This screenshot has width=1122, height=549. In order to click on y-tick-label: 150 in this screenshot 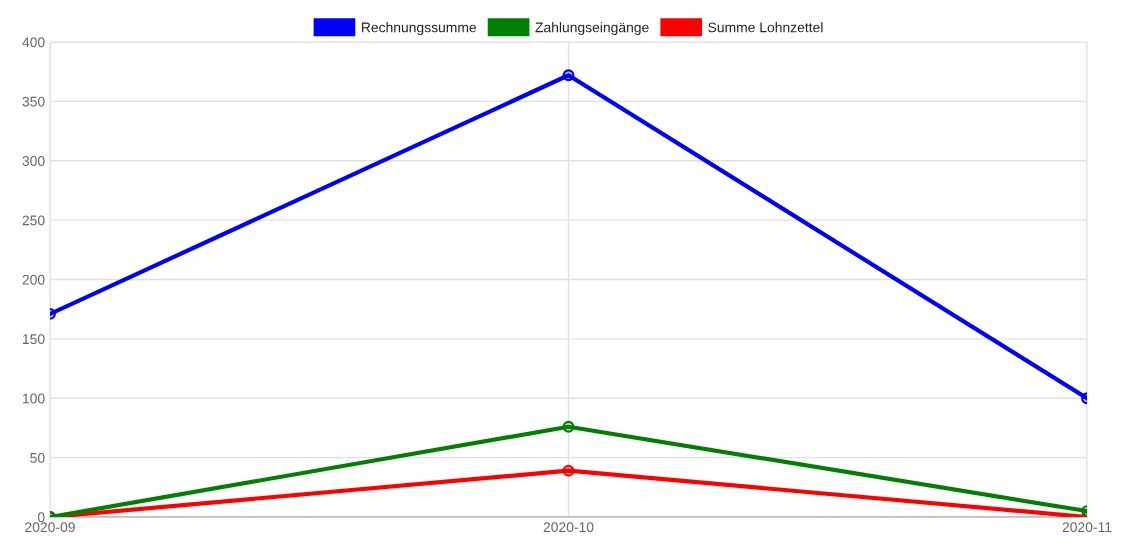, I will do `click(34, 339)`.